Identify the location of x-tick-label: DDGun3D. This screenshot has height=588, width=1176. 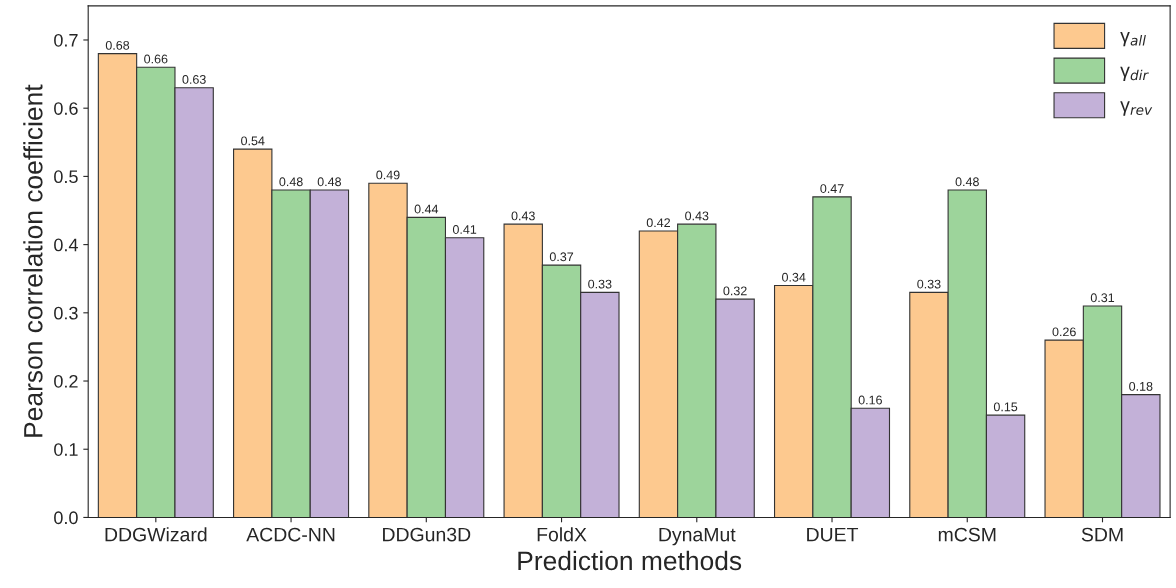
(427, 534).